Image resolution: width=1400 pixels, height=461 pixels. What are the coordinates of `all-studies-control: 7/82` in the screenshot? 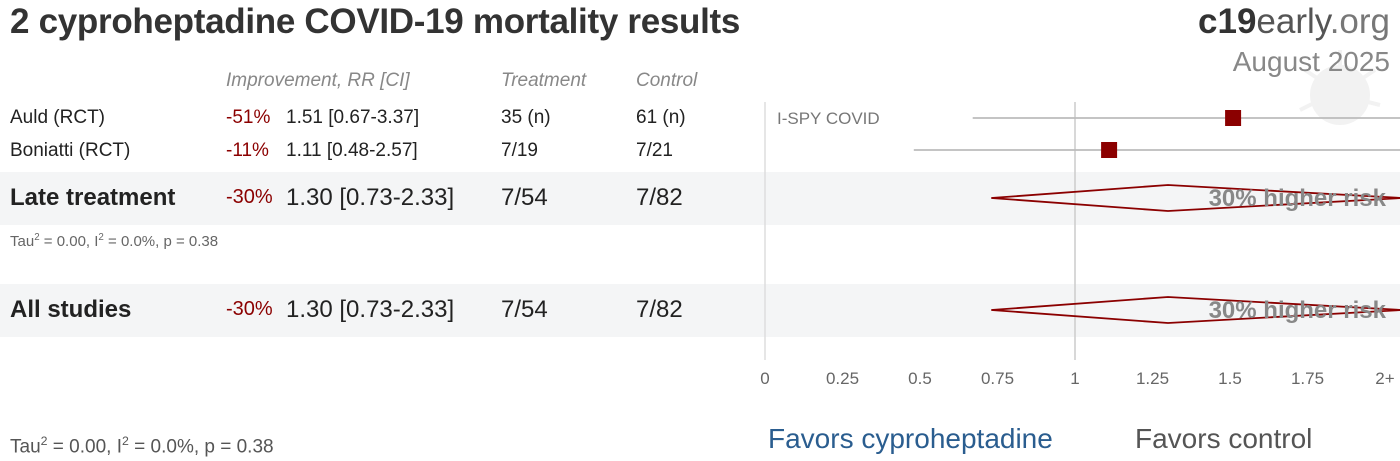 It's located at (659, 309).